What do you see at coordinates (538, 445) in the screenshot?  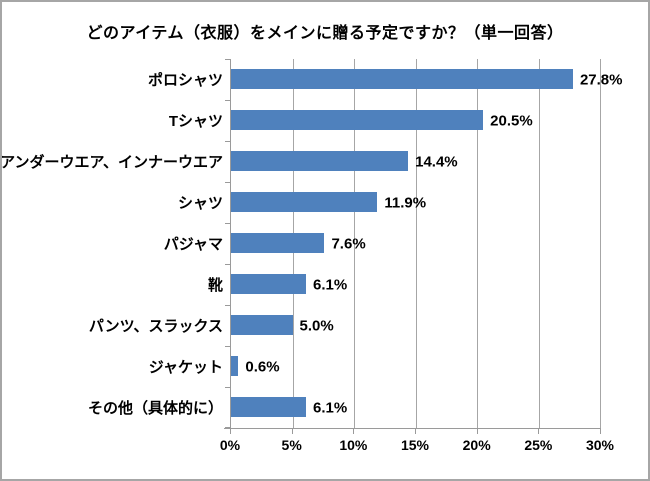 I see `x-axis-tick-label: 25%` at bounding box center [538, 445].